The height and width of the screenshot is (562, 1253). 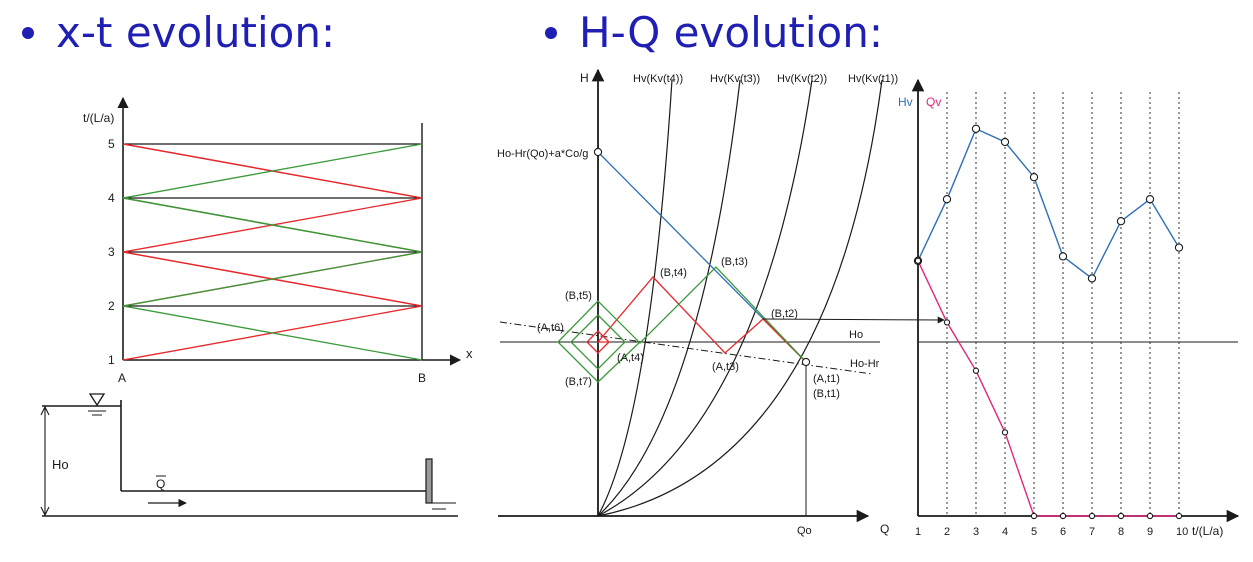 I want to click on flow-label: Q, so click(x=160, y=484).